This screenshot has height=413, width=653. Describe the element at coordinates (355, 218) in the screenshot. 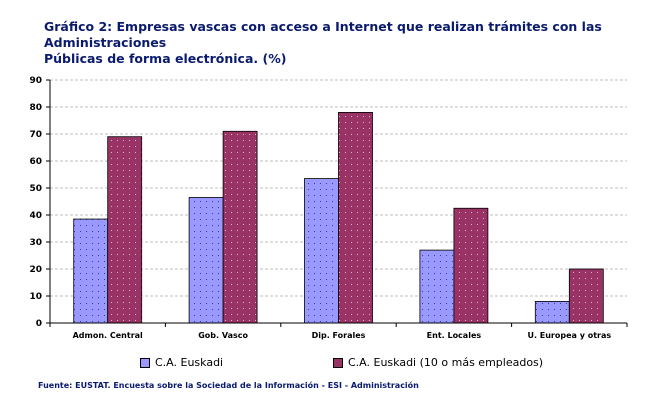

I see `bar-series-2-dip-forales` at that location.